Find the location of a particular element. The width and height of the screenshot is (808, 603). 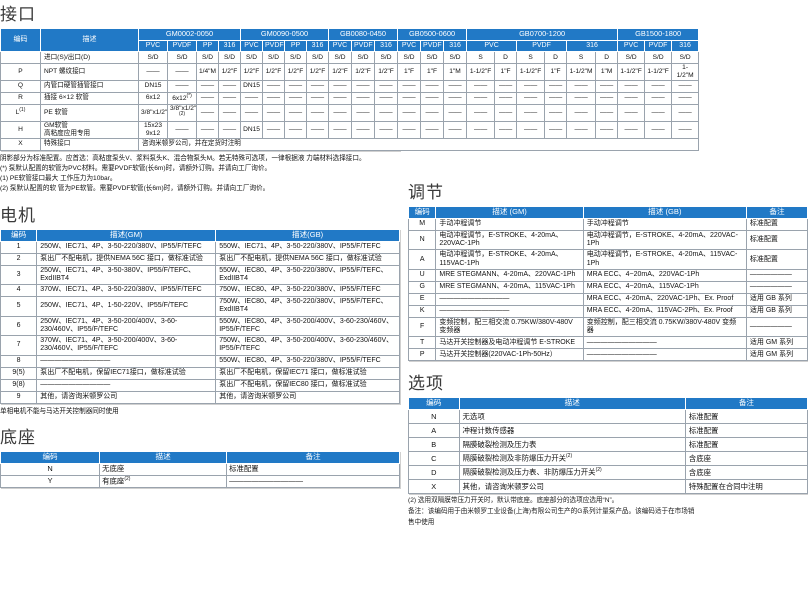

option-row-desc: 其他，请咨询米顿罗公司 is located at coordinates (572, 487).